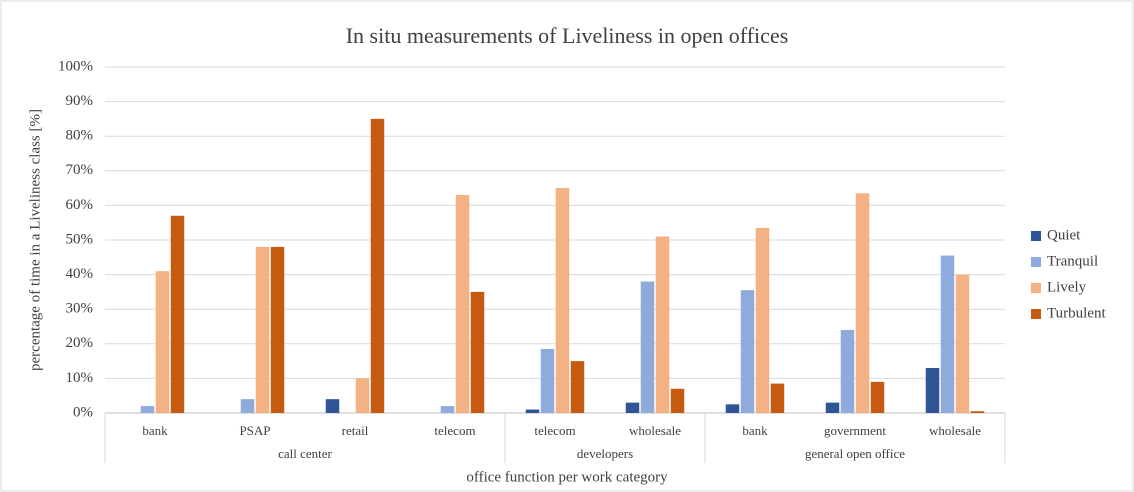  What do you see at coordinates (80, 170) in the screenshot?
I see `y-tick-label: 70%` at bounding box center [80, 170].